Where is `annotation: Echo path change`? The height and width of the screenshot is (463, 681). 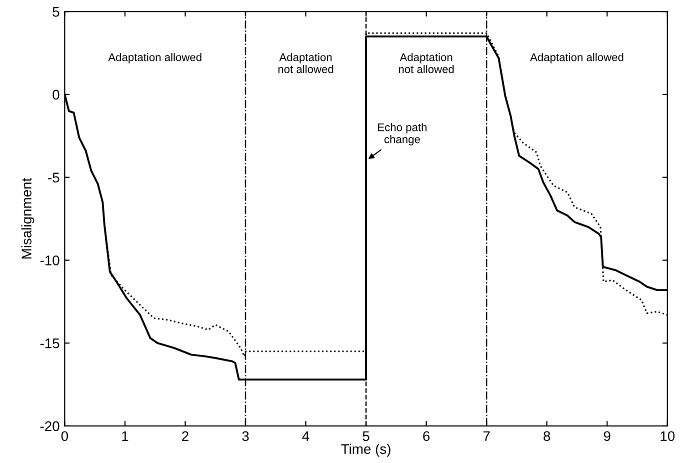 annotation: Echo path change is located at coordinates (402, 134).